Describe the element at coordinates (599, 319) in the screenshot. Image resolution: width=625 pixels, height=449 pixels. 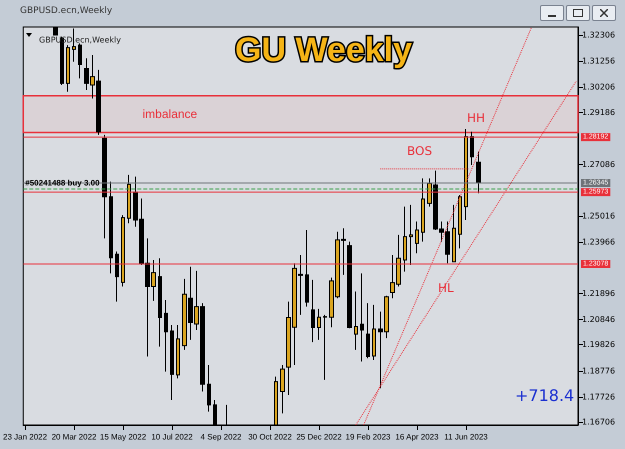
I see `y-tick-label: 1.20846` at that location.